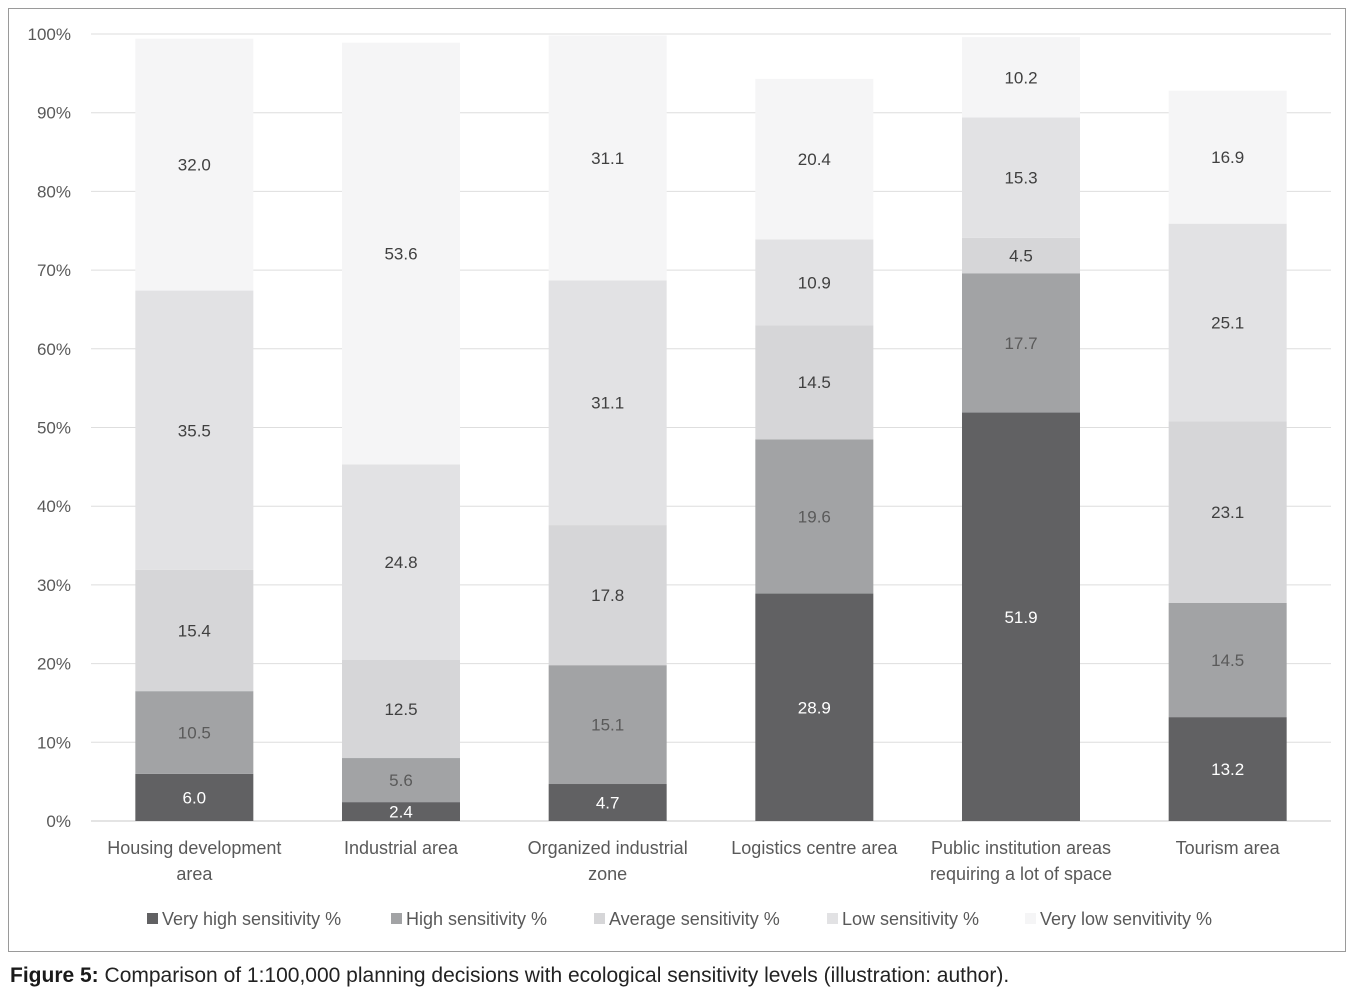  Describe the element at coordinates (54, 349) in the screenshot. I see `y-tick-label: 60%` at that location.